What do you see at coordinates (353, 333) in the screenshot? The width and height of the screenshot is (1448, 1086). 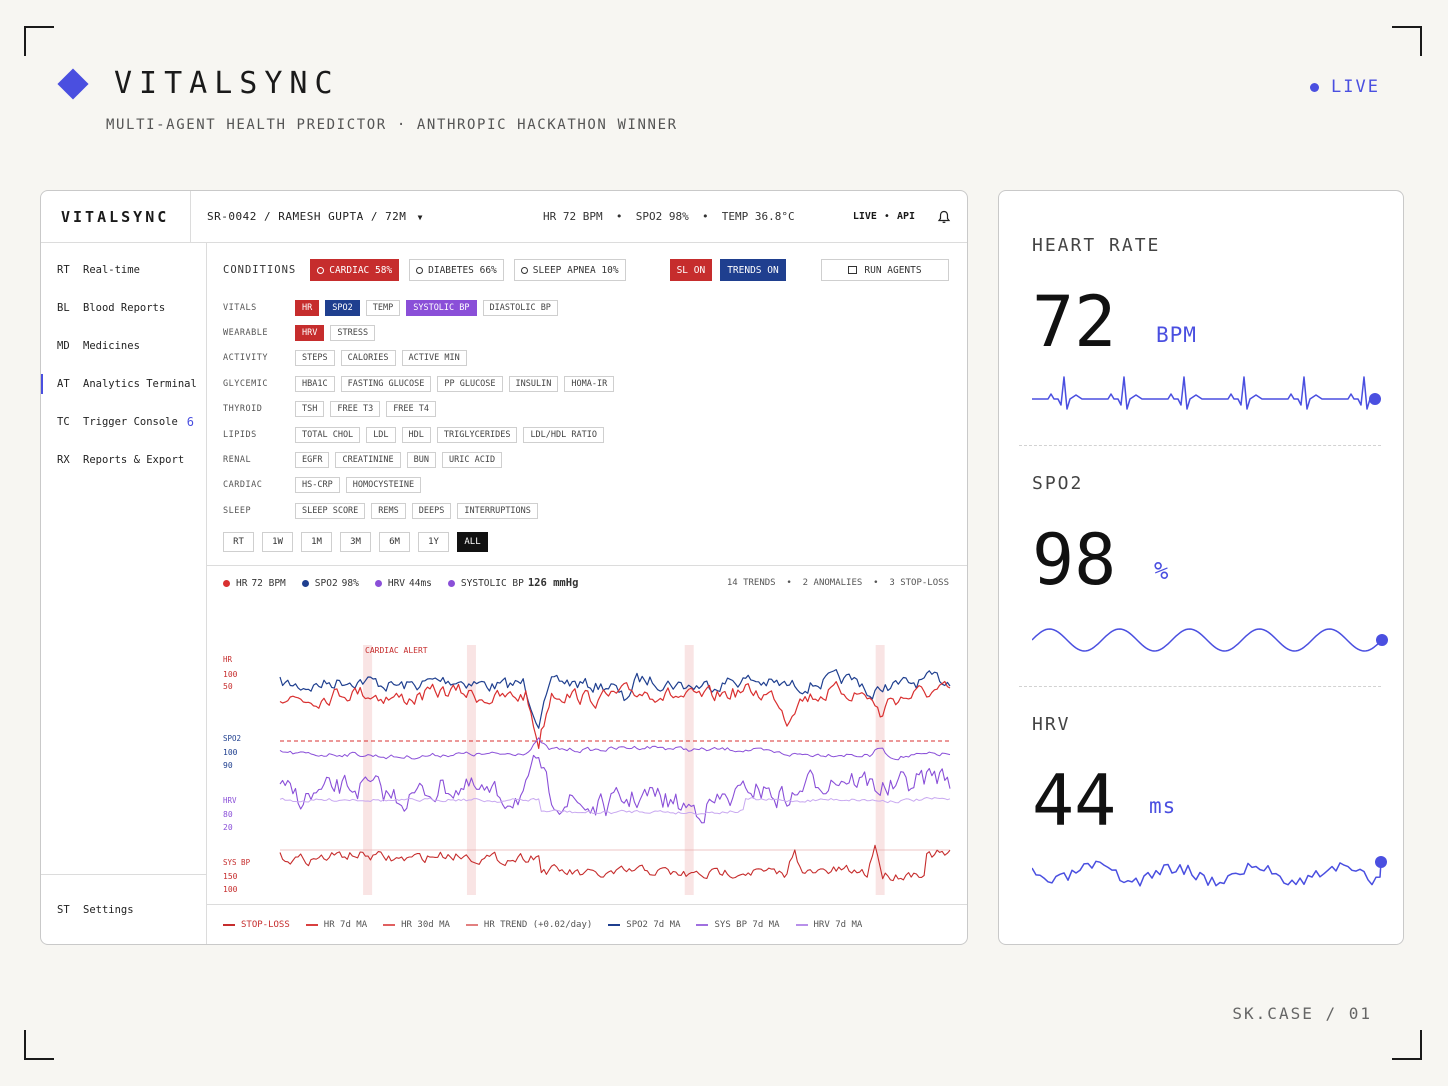 I see `metric-chip: STRESS` at bounding box center [353, 333].